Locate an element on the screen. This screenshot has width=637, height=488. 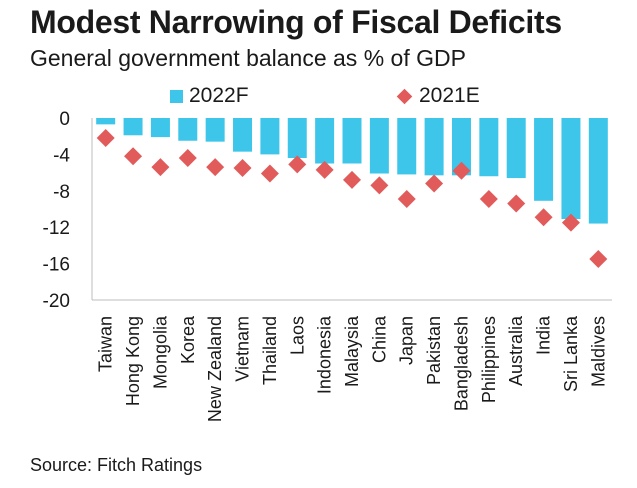
y-tick-label: -8 is located at coordinates (61, 192).